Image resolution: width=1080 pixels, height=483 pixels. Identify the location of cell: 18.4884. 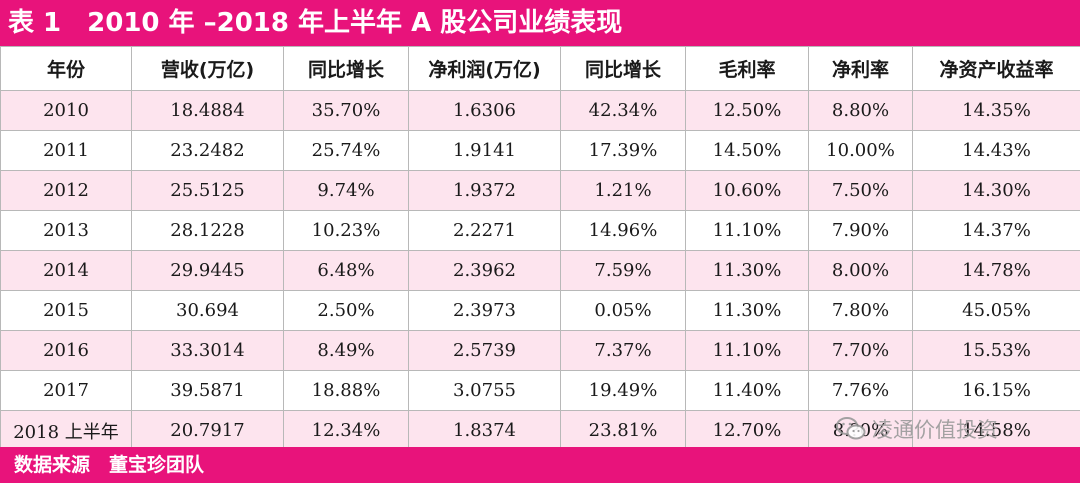
(207, 110).